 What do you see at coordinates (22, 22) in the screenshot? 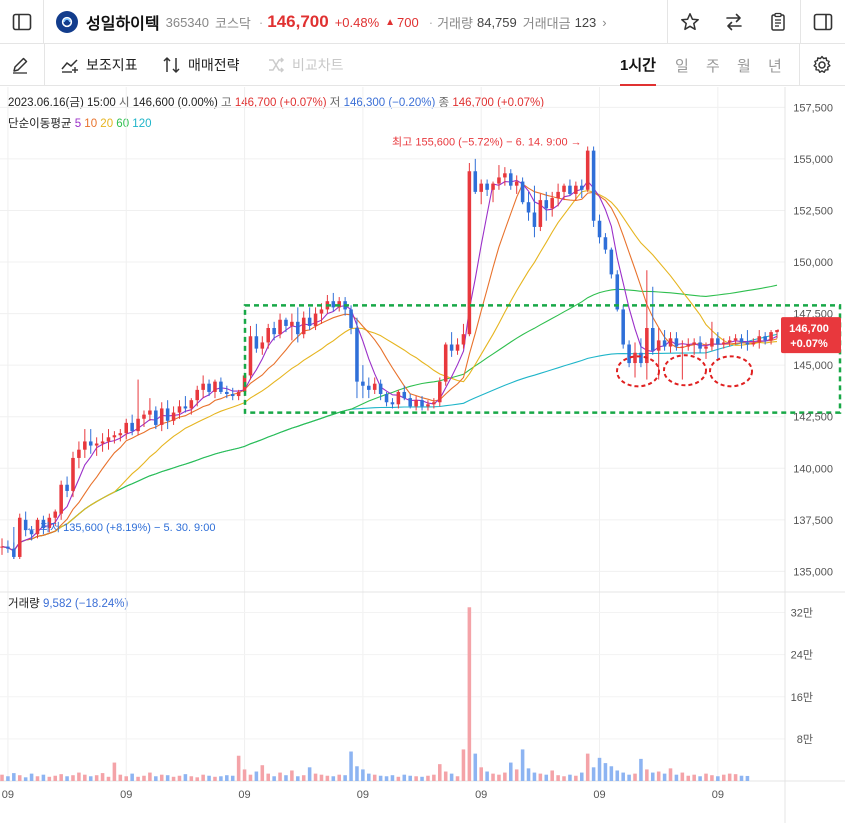
I see `panel-toggle-left-icon` at bounding box center [22, 22].